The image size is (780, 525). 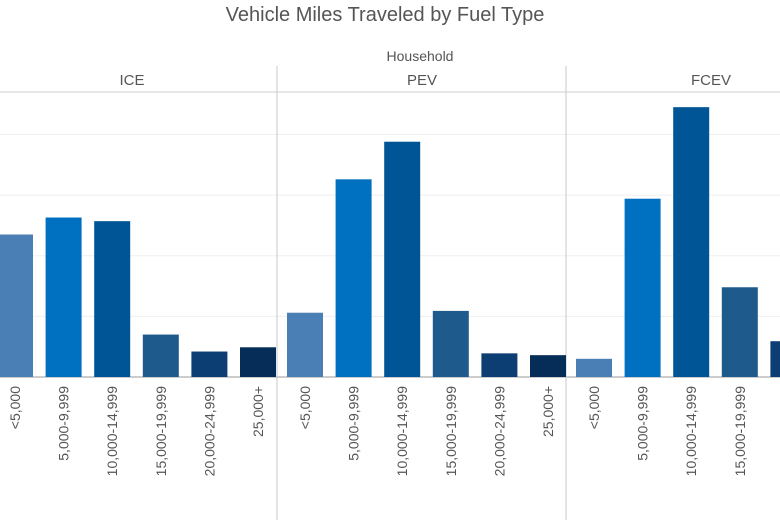 What do you see at coordinates (711, 80) in the screenshot?
I see `panel-header-fcev: FCEV` at bounding box center [711, 80].